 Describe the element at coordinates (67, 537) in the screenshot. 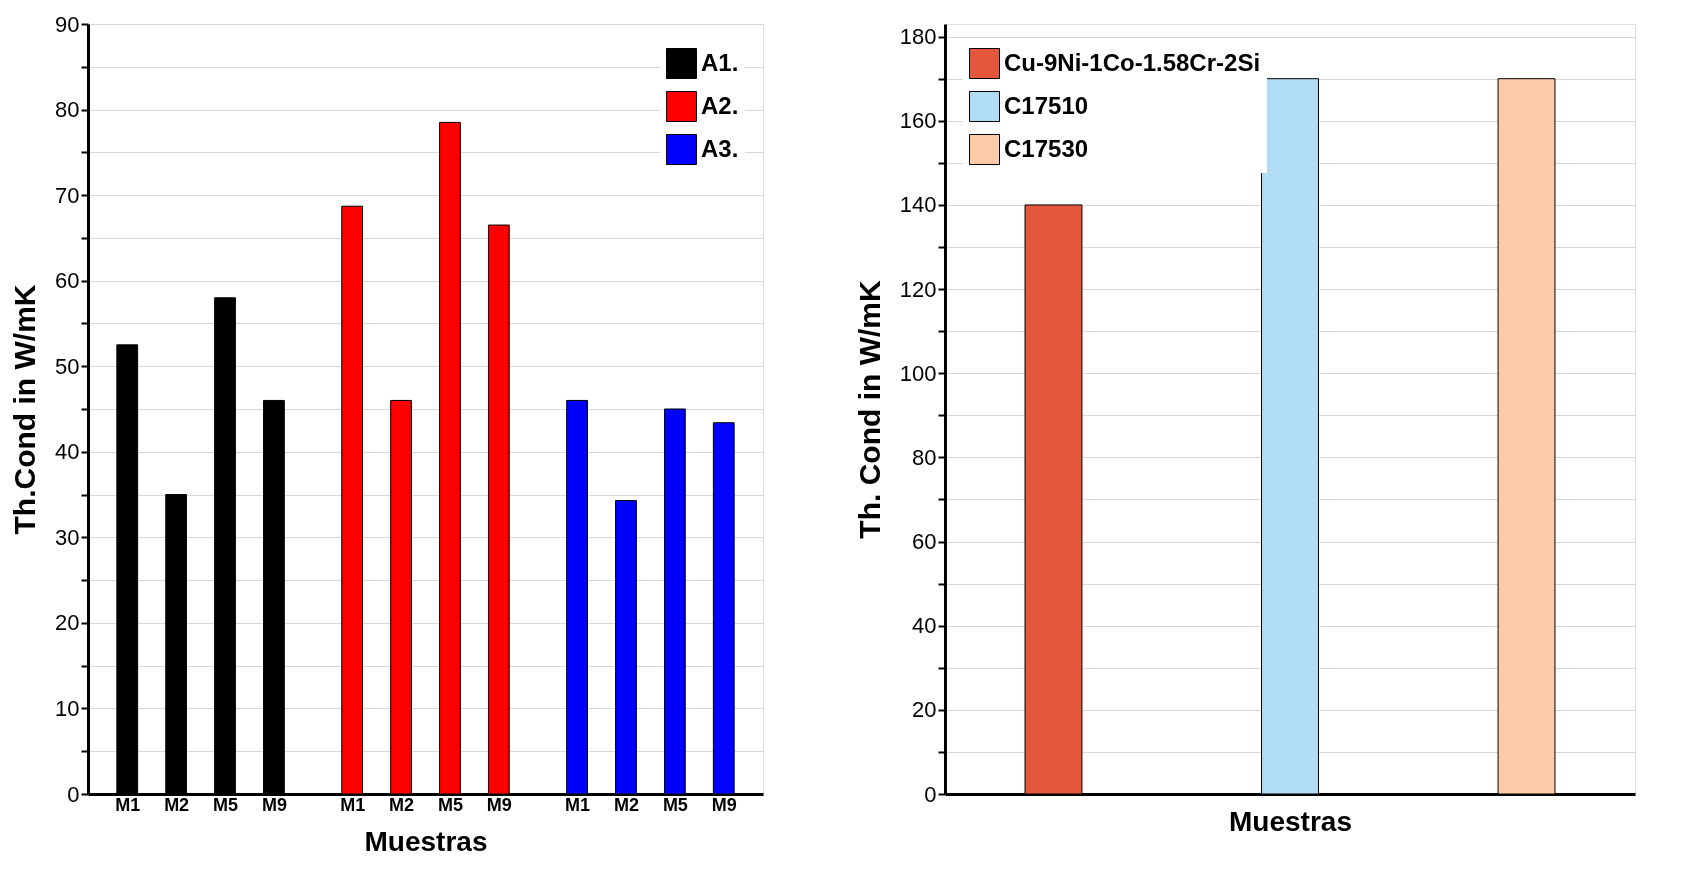

I see `y-tick-label: 30` at that location.